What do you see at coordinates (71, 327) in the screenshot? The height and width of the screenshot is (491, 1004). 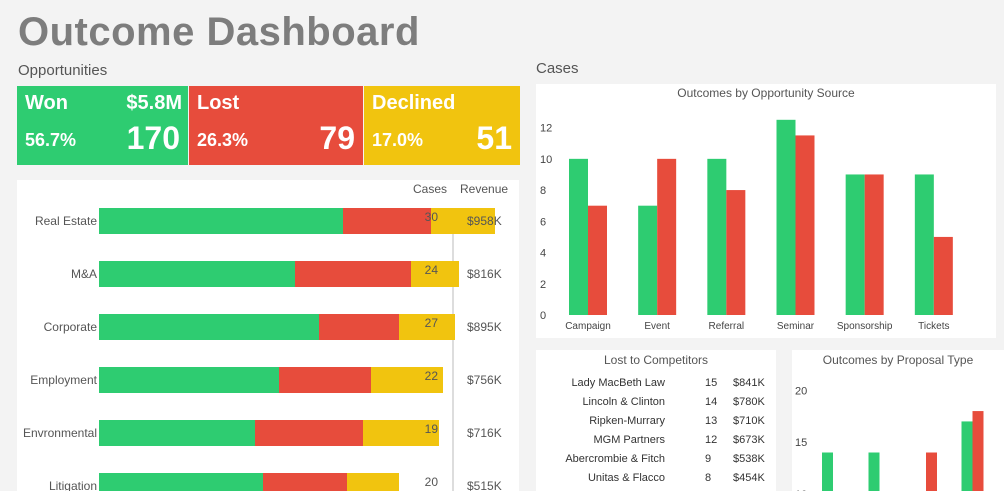 I see `row-label: Corporate` at bounding box center [71, 327].